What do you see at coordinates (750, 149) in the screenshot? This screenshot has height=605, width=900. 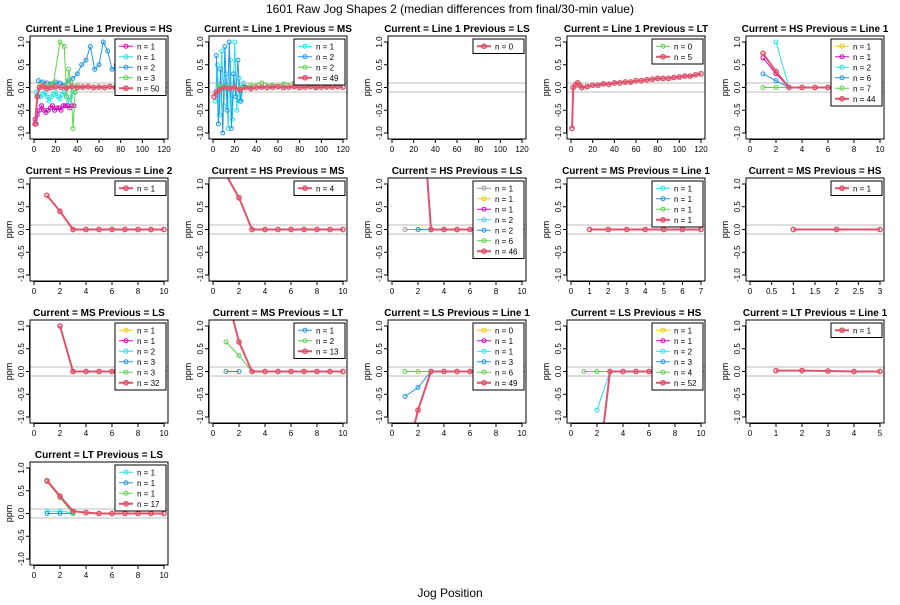 I see `x-tick-label: 0` at bounding box center [750, 149].